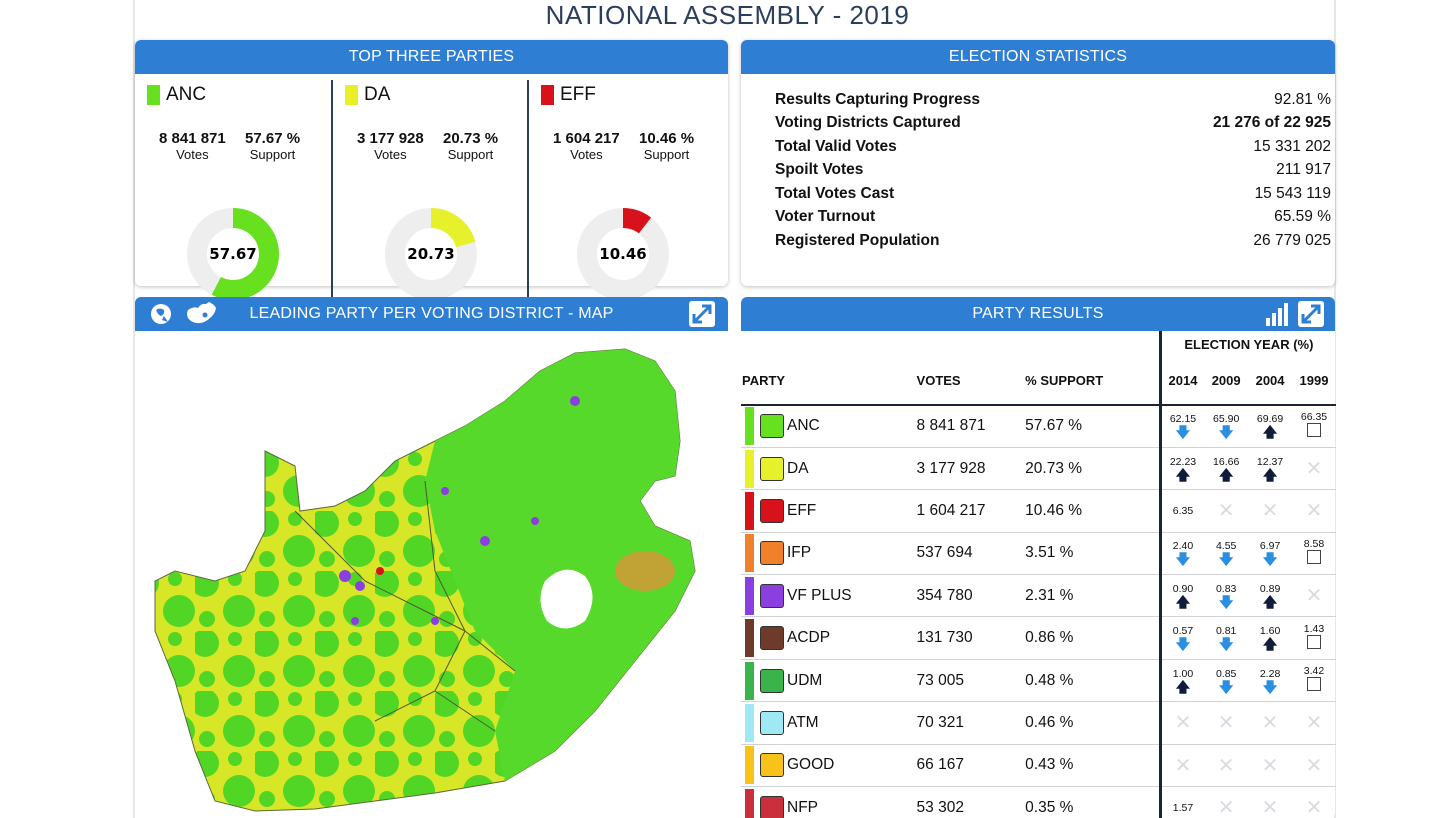 The image size is (1455, 818). Describe the element at coordinates (971, 723) in the screenshot. I see `party-votes: 70 321` at that location.